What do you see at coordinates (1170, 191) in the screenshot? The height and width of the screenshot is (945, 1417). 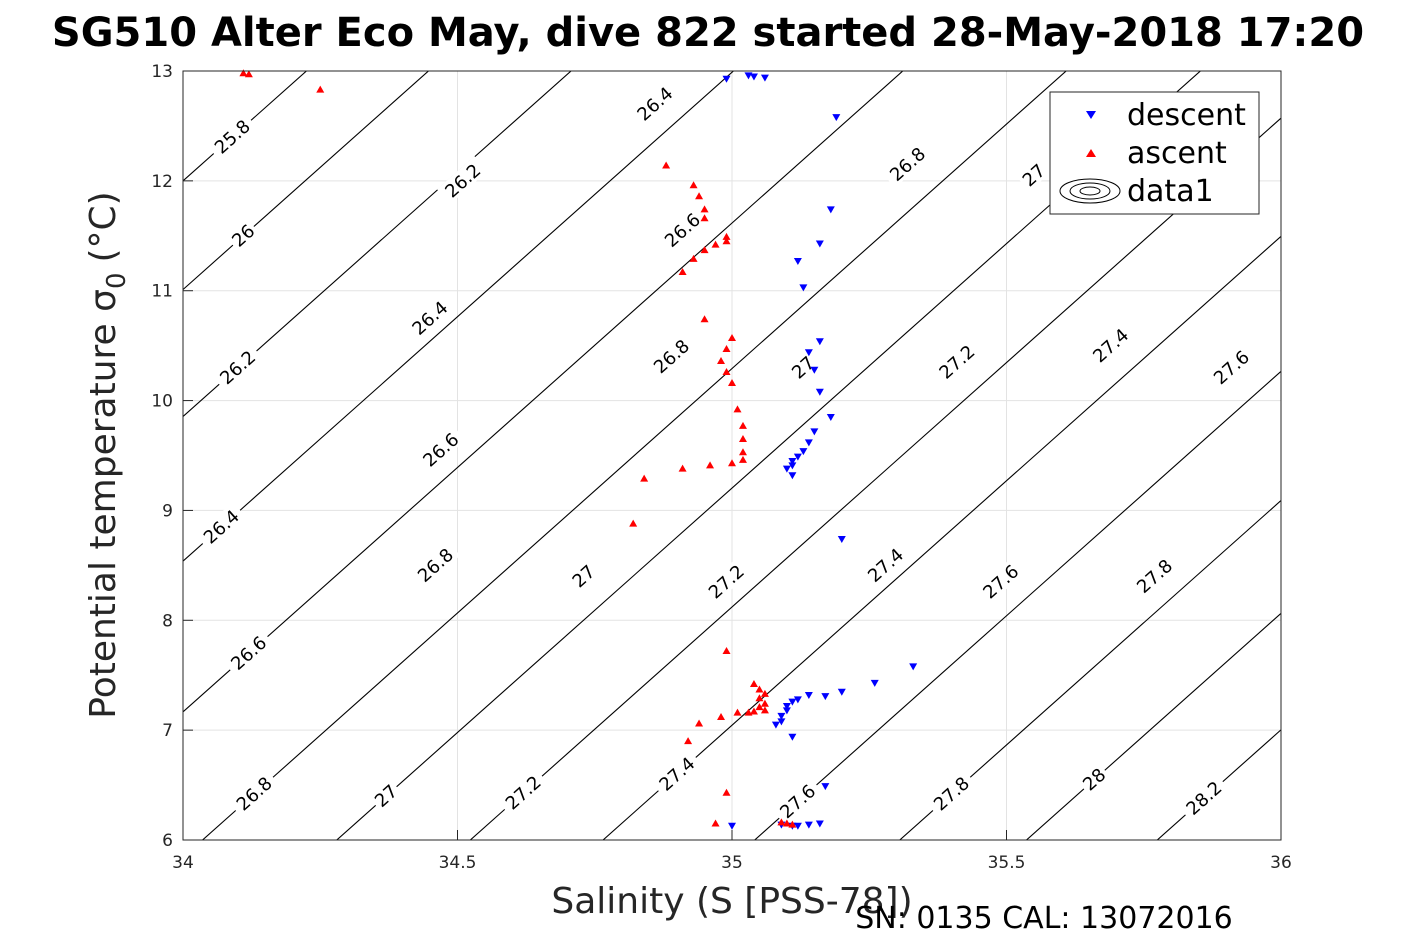 I see `legend-data1-label: data1` at bounding box center [1170, 191].